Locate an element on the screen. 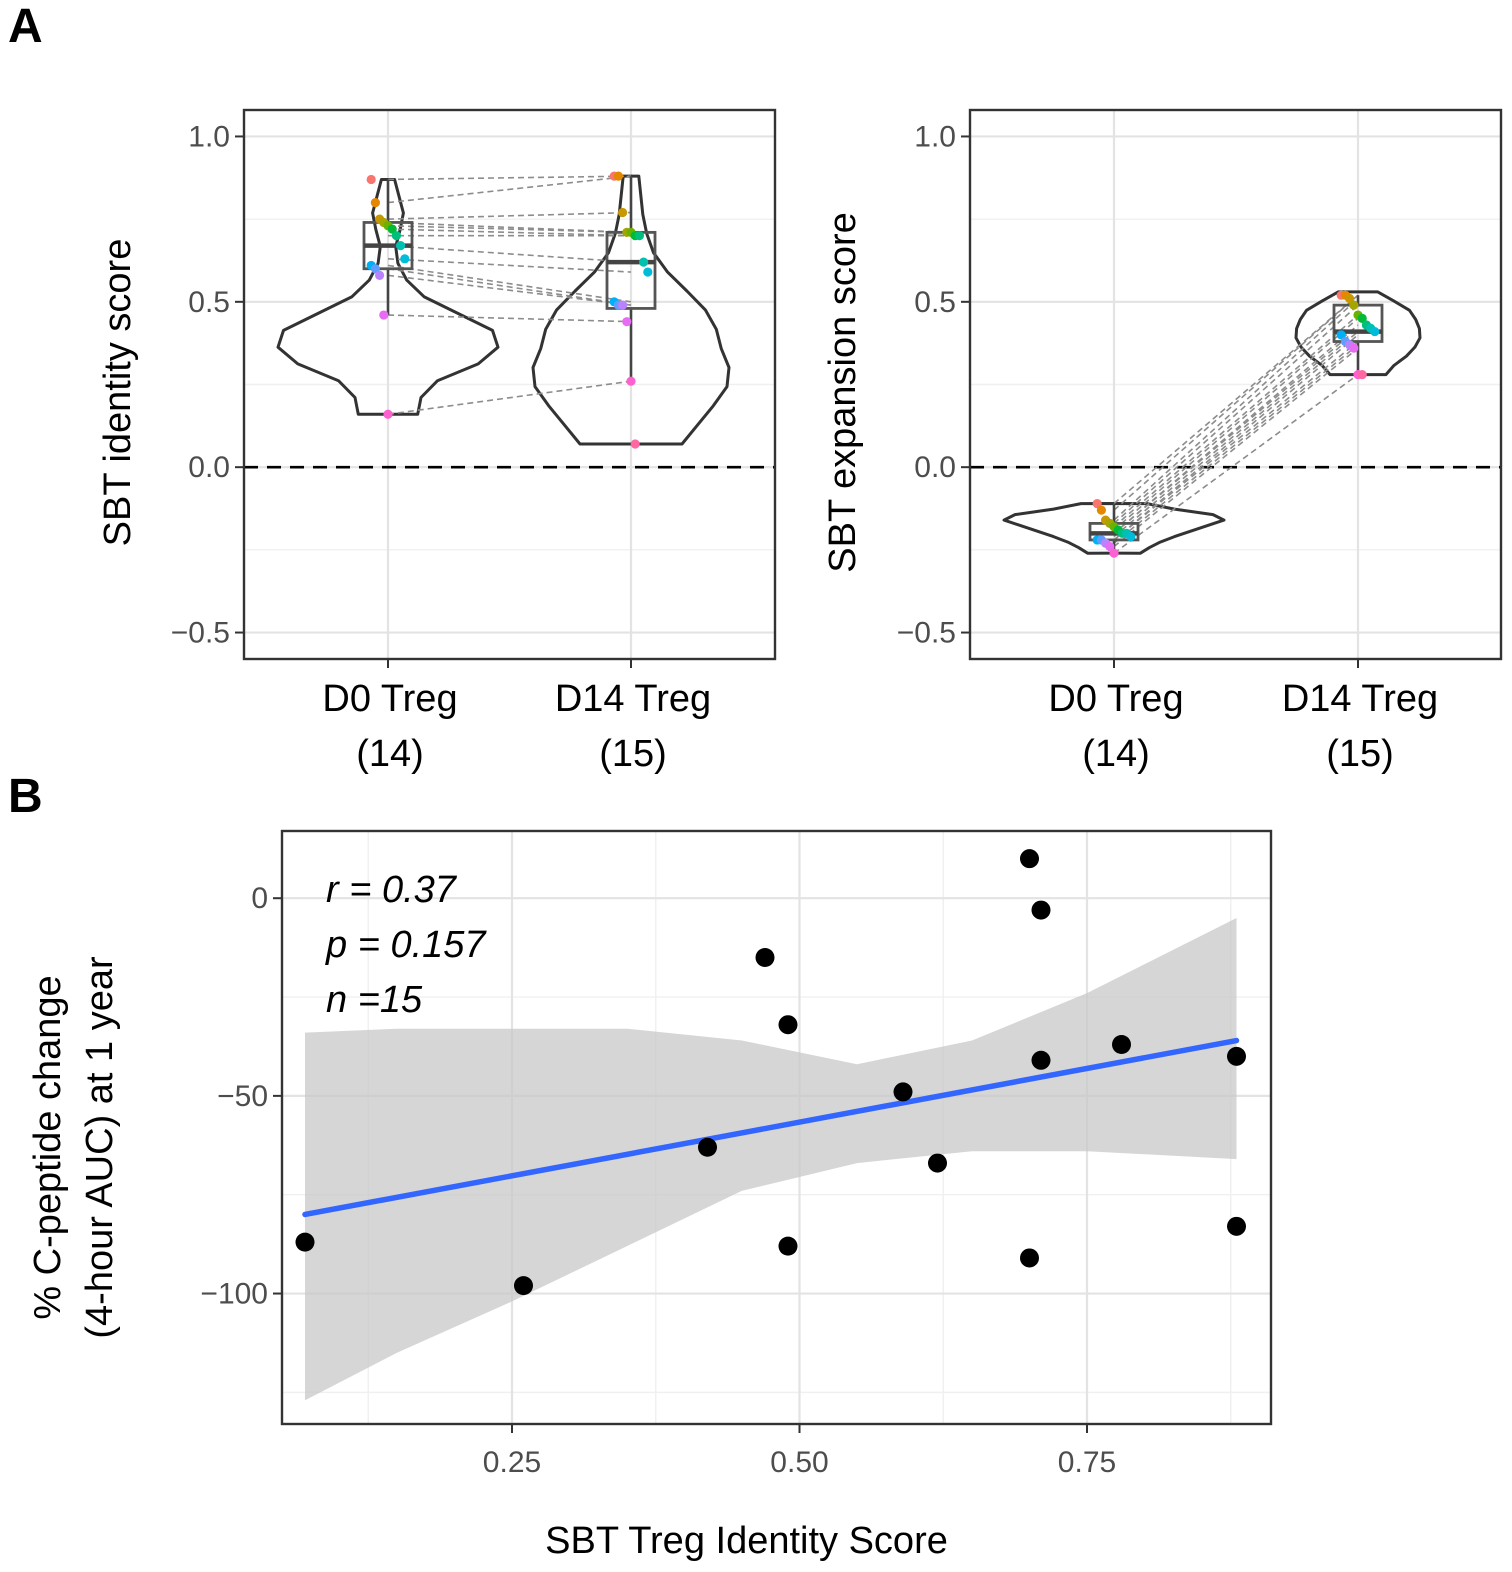 Image resolution: width=1512 pixels, height=1572 pixels. x-tick-label: 0.75 is located at coordinates (1087, 1462).